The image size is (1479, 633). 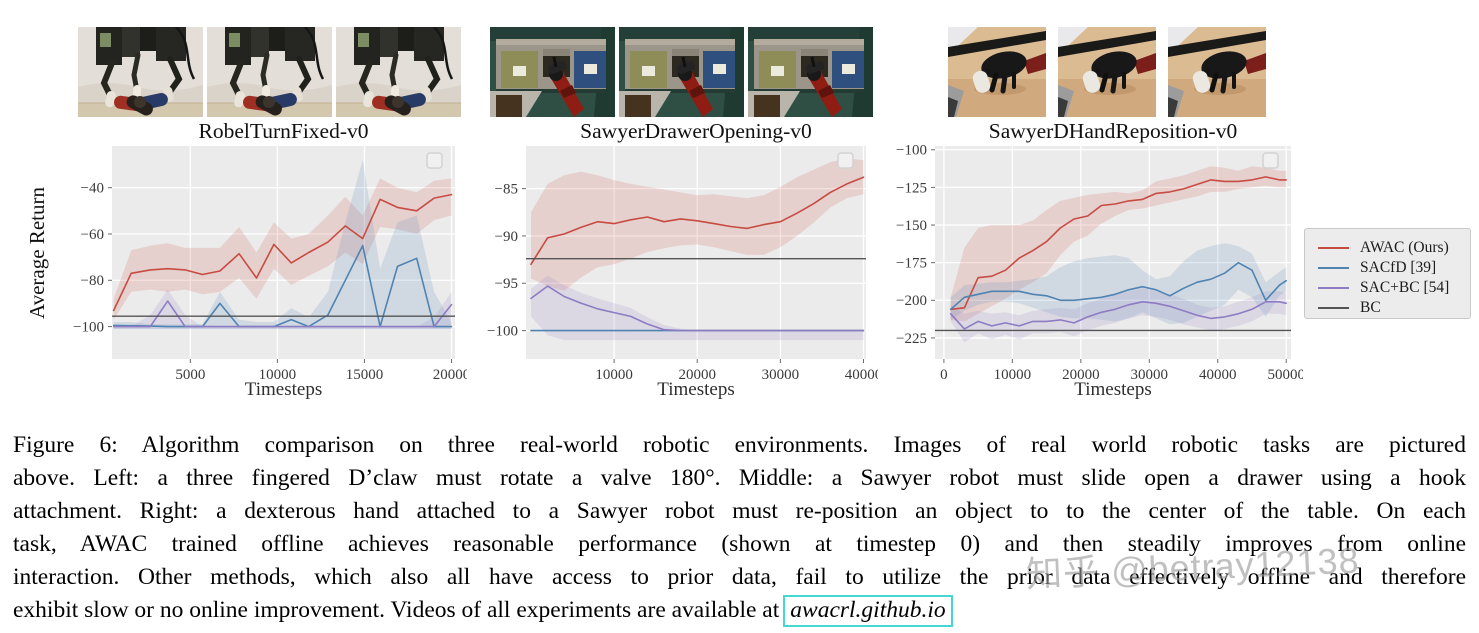 What do you see at coordinates (696, 131) in the screenshot?
I see `chart-title-sawyerdraweropening: SawyerDrawerOpening-v0` at bounding box center [696, 131].